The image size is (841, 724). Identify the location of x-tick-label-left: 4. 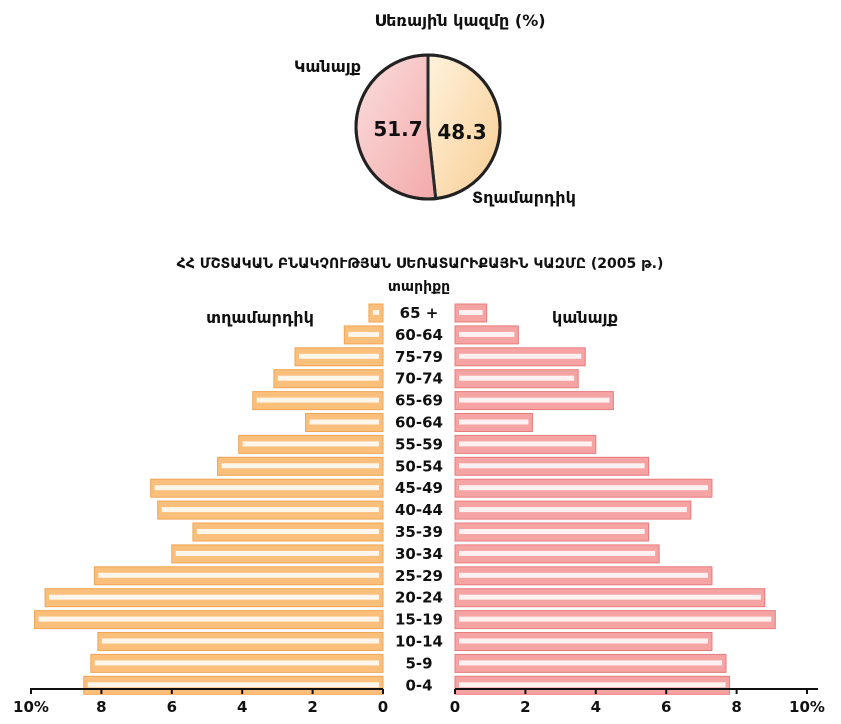
(242, 707).